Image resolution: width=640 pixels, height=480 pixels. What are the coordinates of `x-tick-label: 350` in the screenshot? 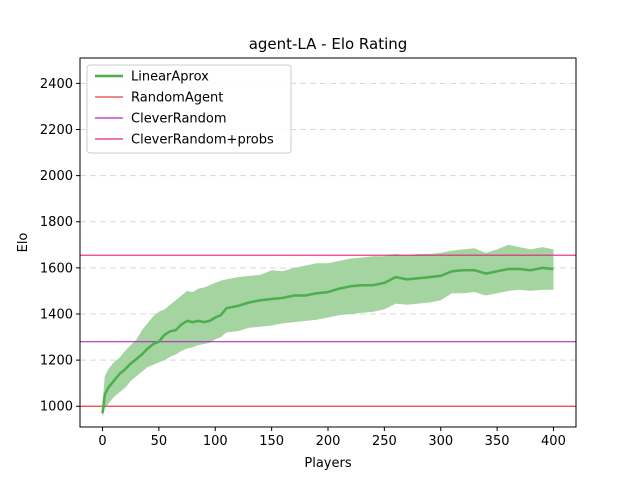 It's located at (497, 441).